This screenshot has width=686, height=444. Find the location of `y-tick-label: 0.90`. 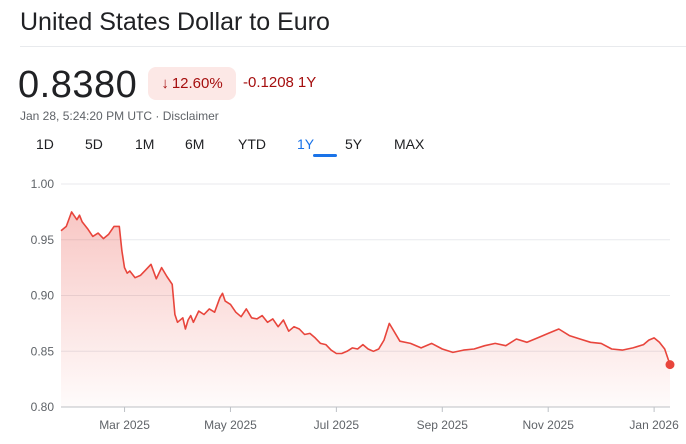

y-tick-label: 0.90 is located at coordinates (43, 296).